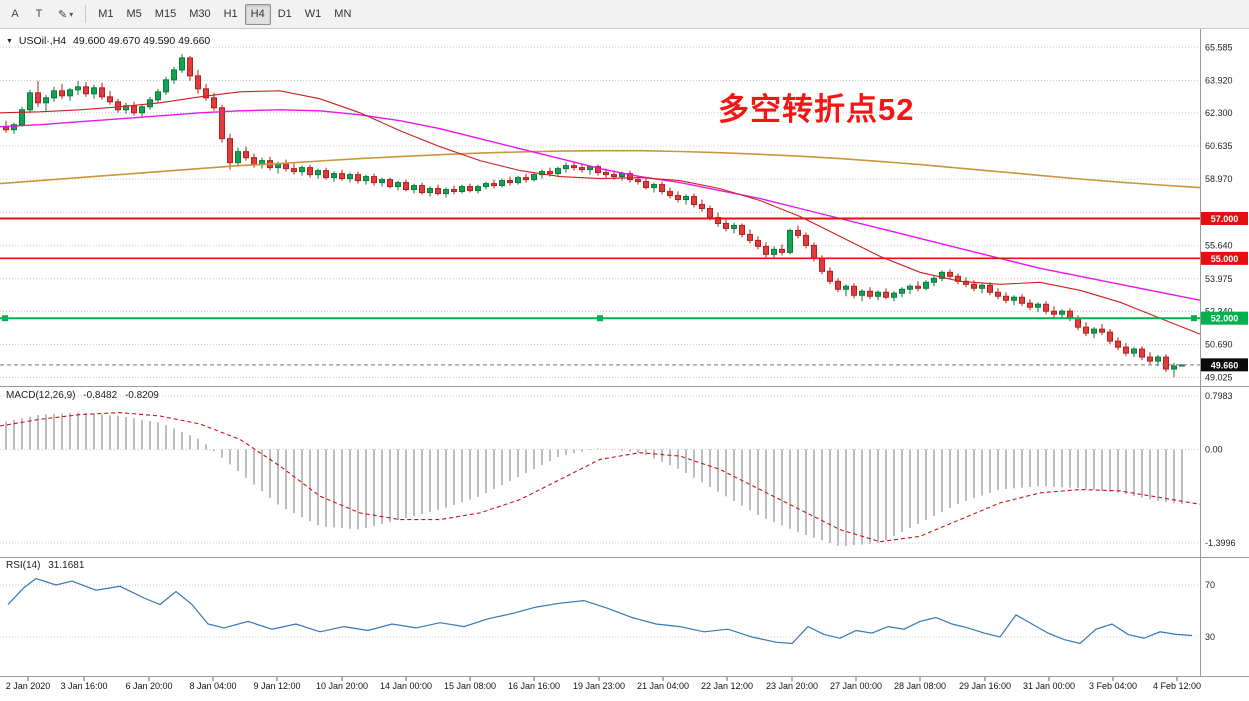 This screenshot has height=701, width=1249. Describe the element at coordinates (100, 395) in the screenshot. I see `macd-main-value: -0.8482` at that location.